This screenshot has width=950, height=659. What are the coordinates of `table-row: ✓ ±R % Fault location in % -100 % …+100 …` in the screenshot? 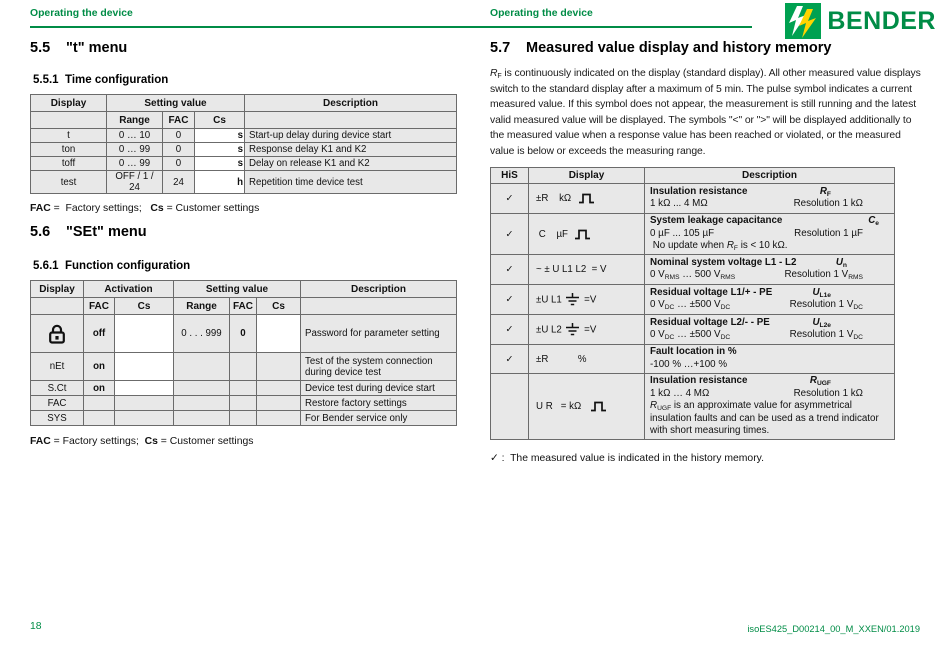 It's located at (692, 359).